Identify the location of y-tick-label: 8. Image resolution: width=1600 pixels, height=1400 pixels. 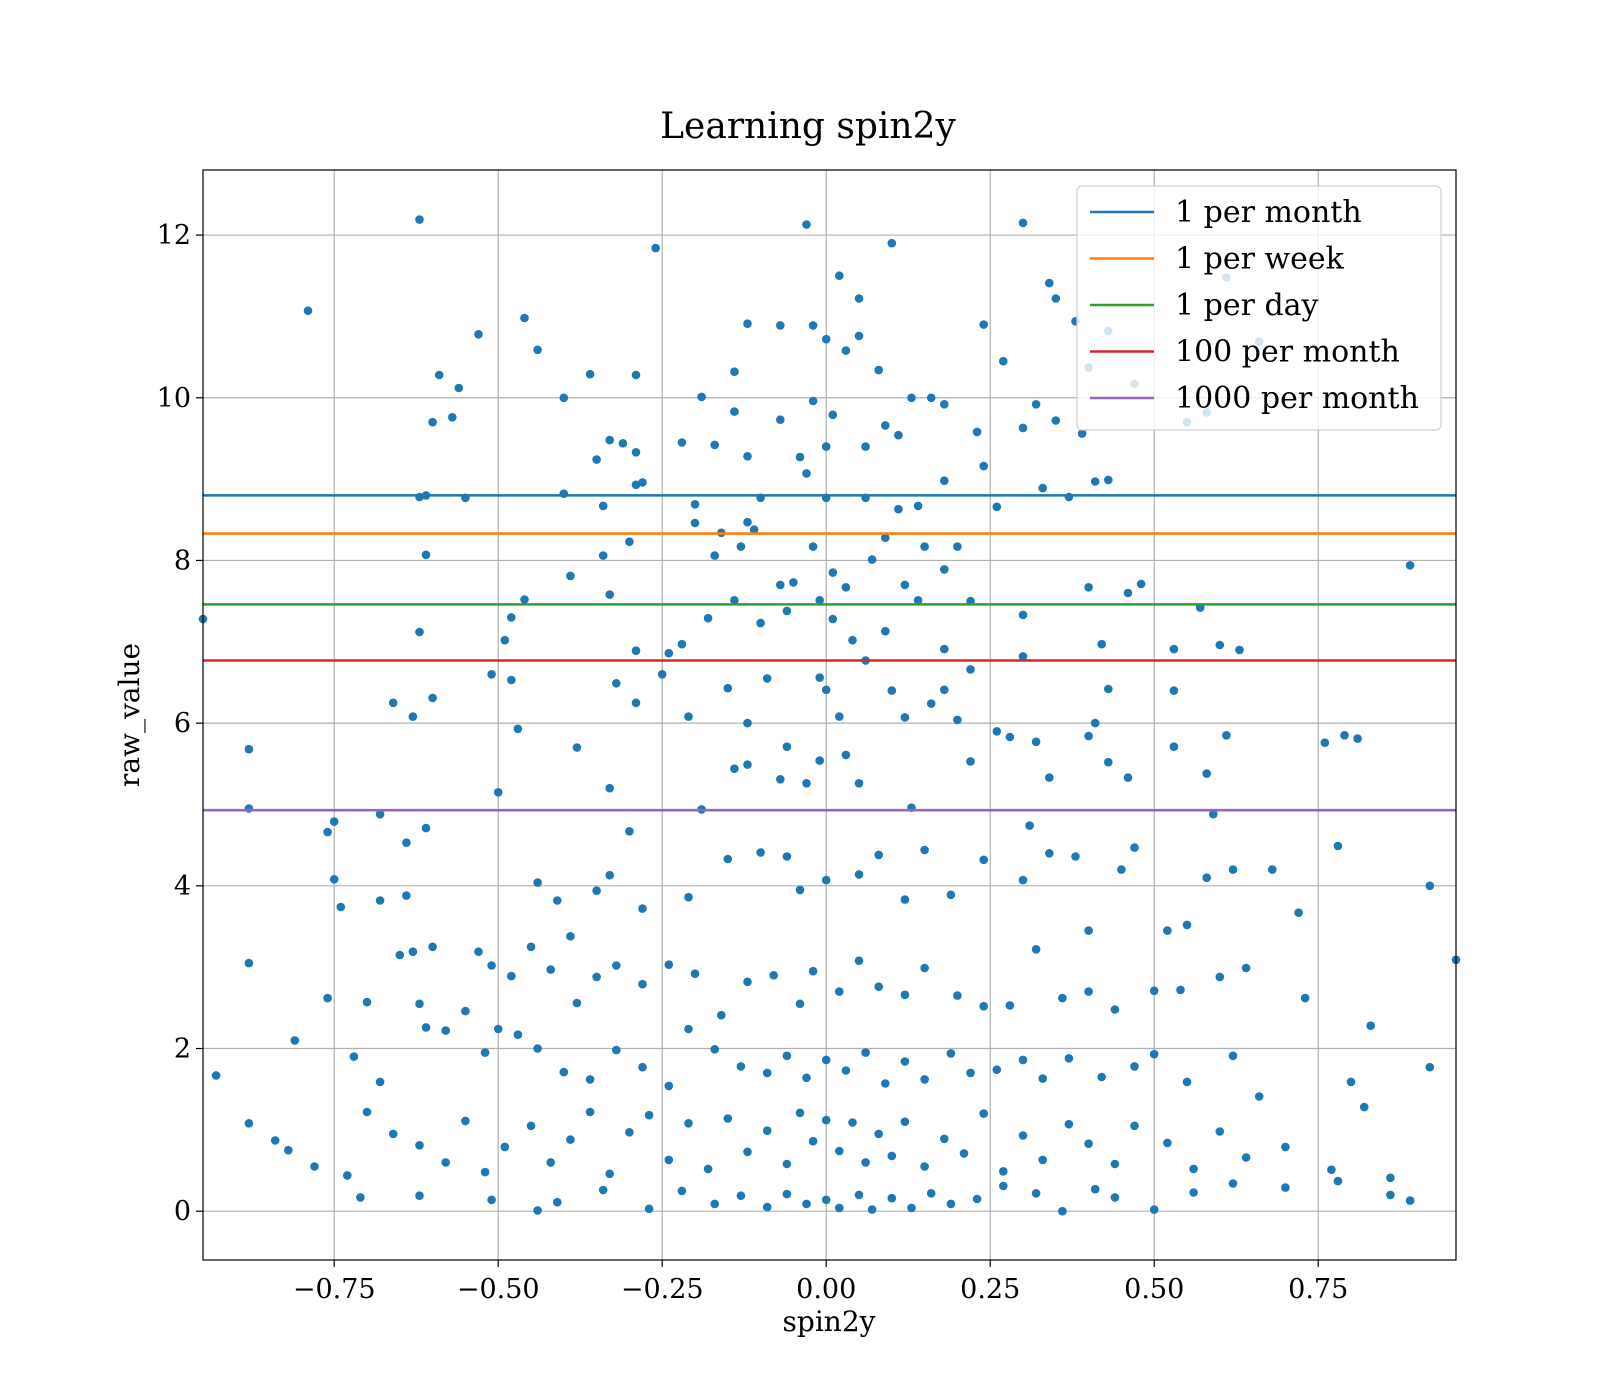
(182, 560).